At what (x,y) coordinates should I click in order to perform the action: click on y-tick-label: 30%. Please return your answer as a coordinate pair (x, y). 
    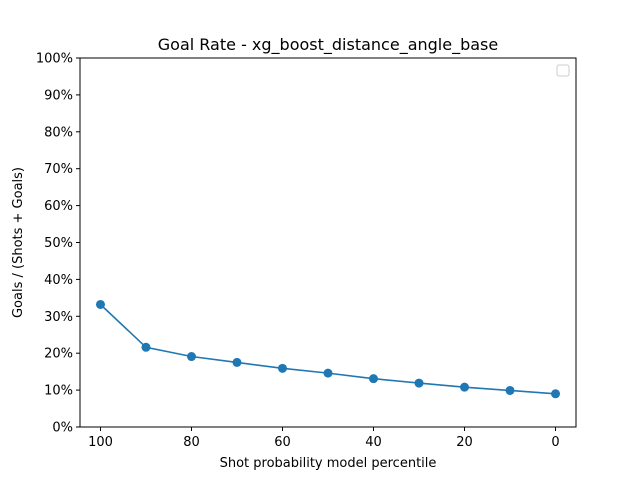
    Looking at the image, I should click on (58, 317).